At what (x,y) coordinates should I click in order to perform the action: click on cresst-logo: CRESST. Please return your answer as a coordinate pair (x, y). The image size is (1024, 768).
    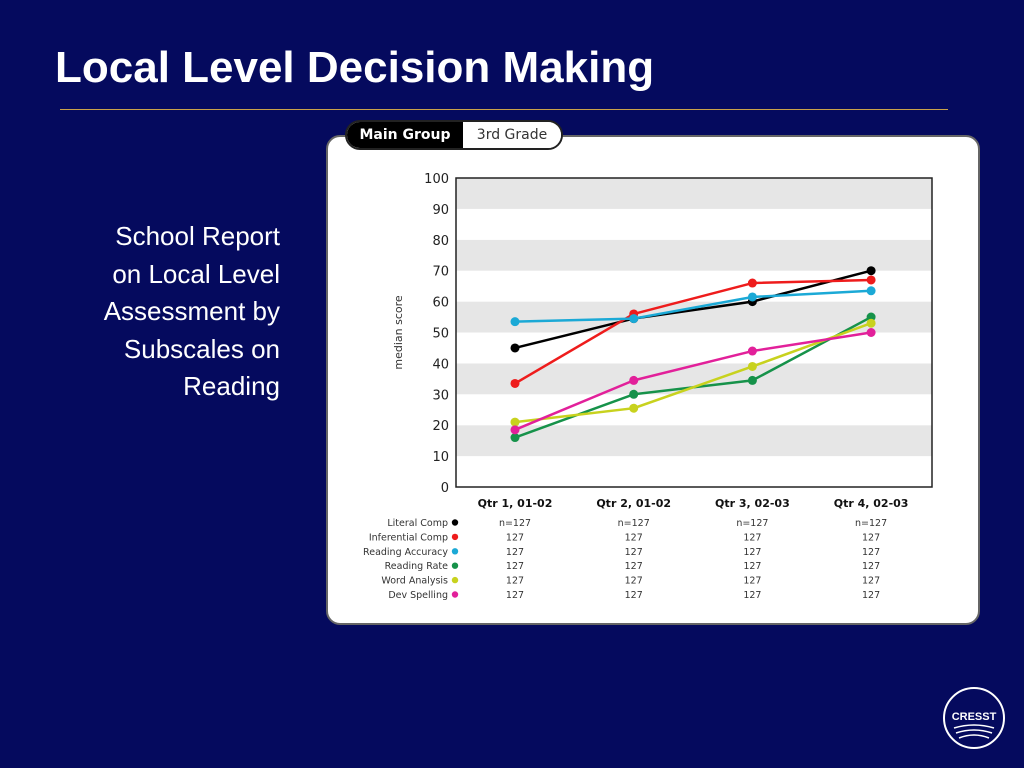
    Looking at the image, I should click on (974, 718).